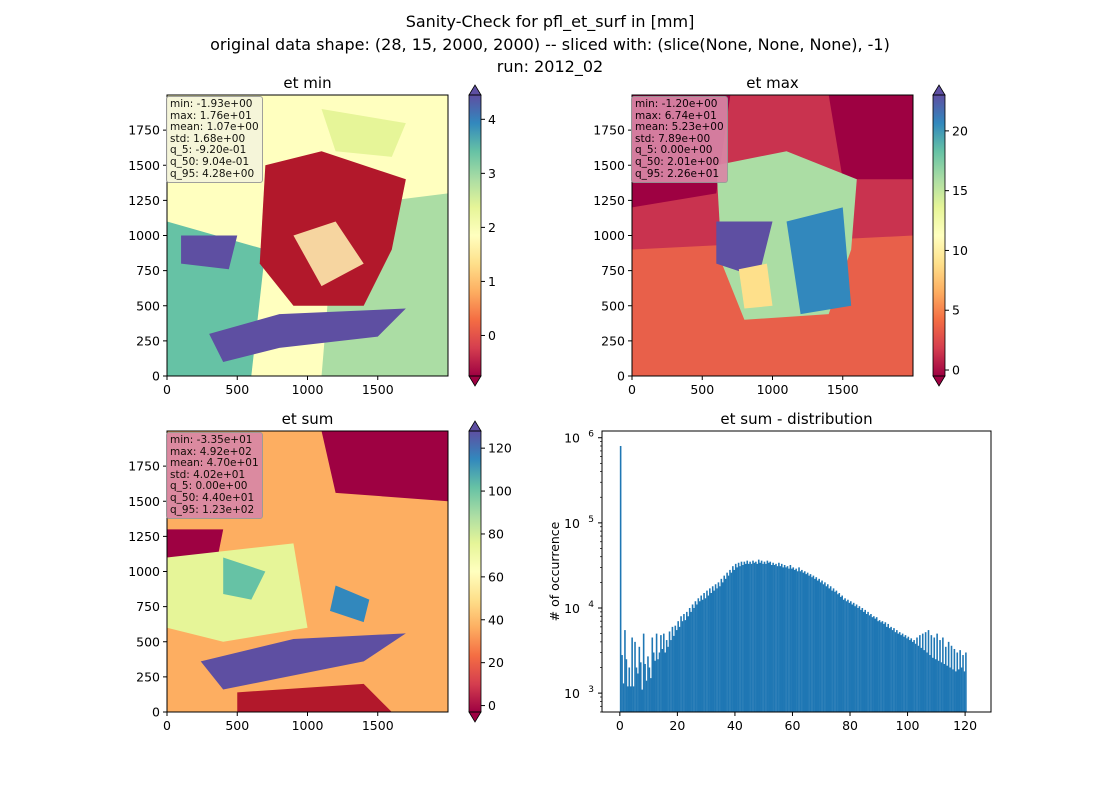 The image size is (1100, 800). I want to click on histogram-x-tick-label: 20, so click(677, 725).